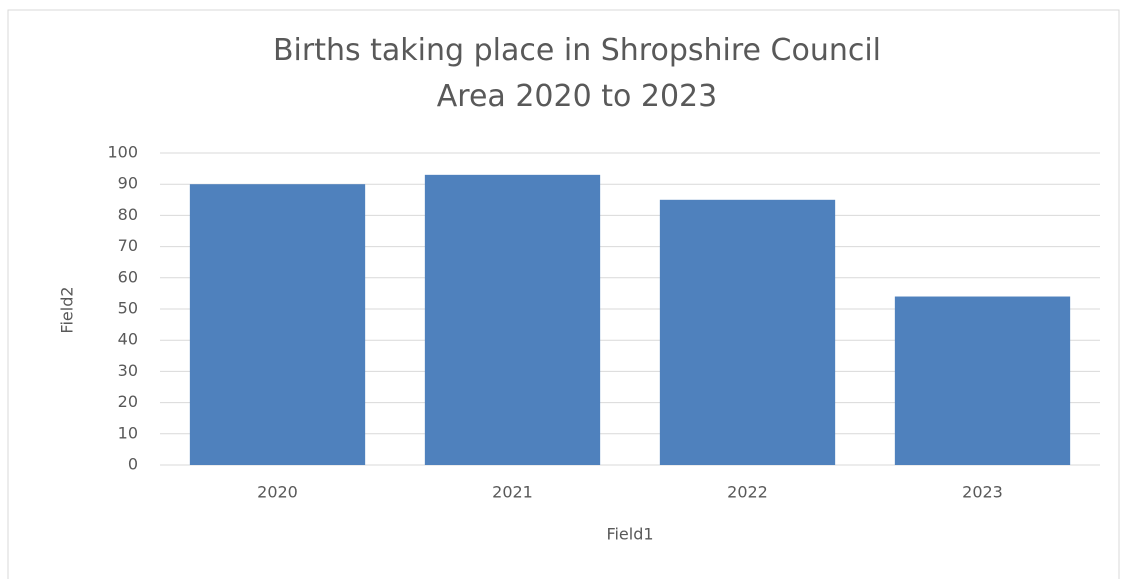 This screenshot has height=579, width=1127. Describe the element at coordinates (128, 339) in the screenshot. I see `y-tick-label: 40` at that location.